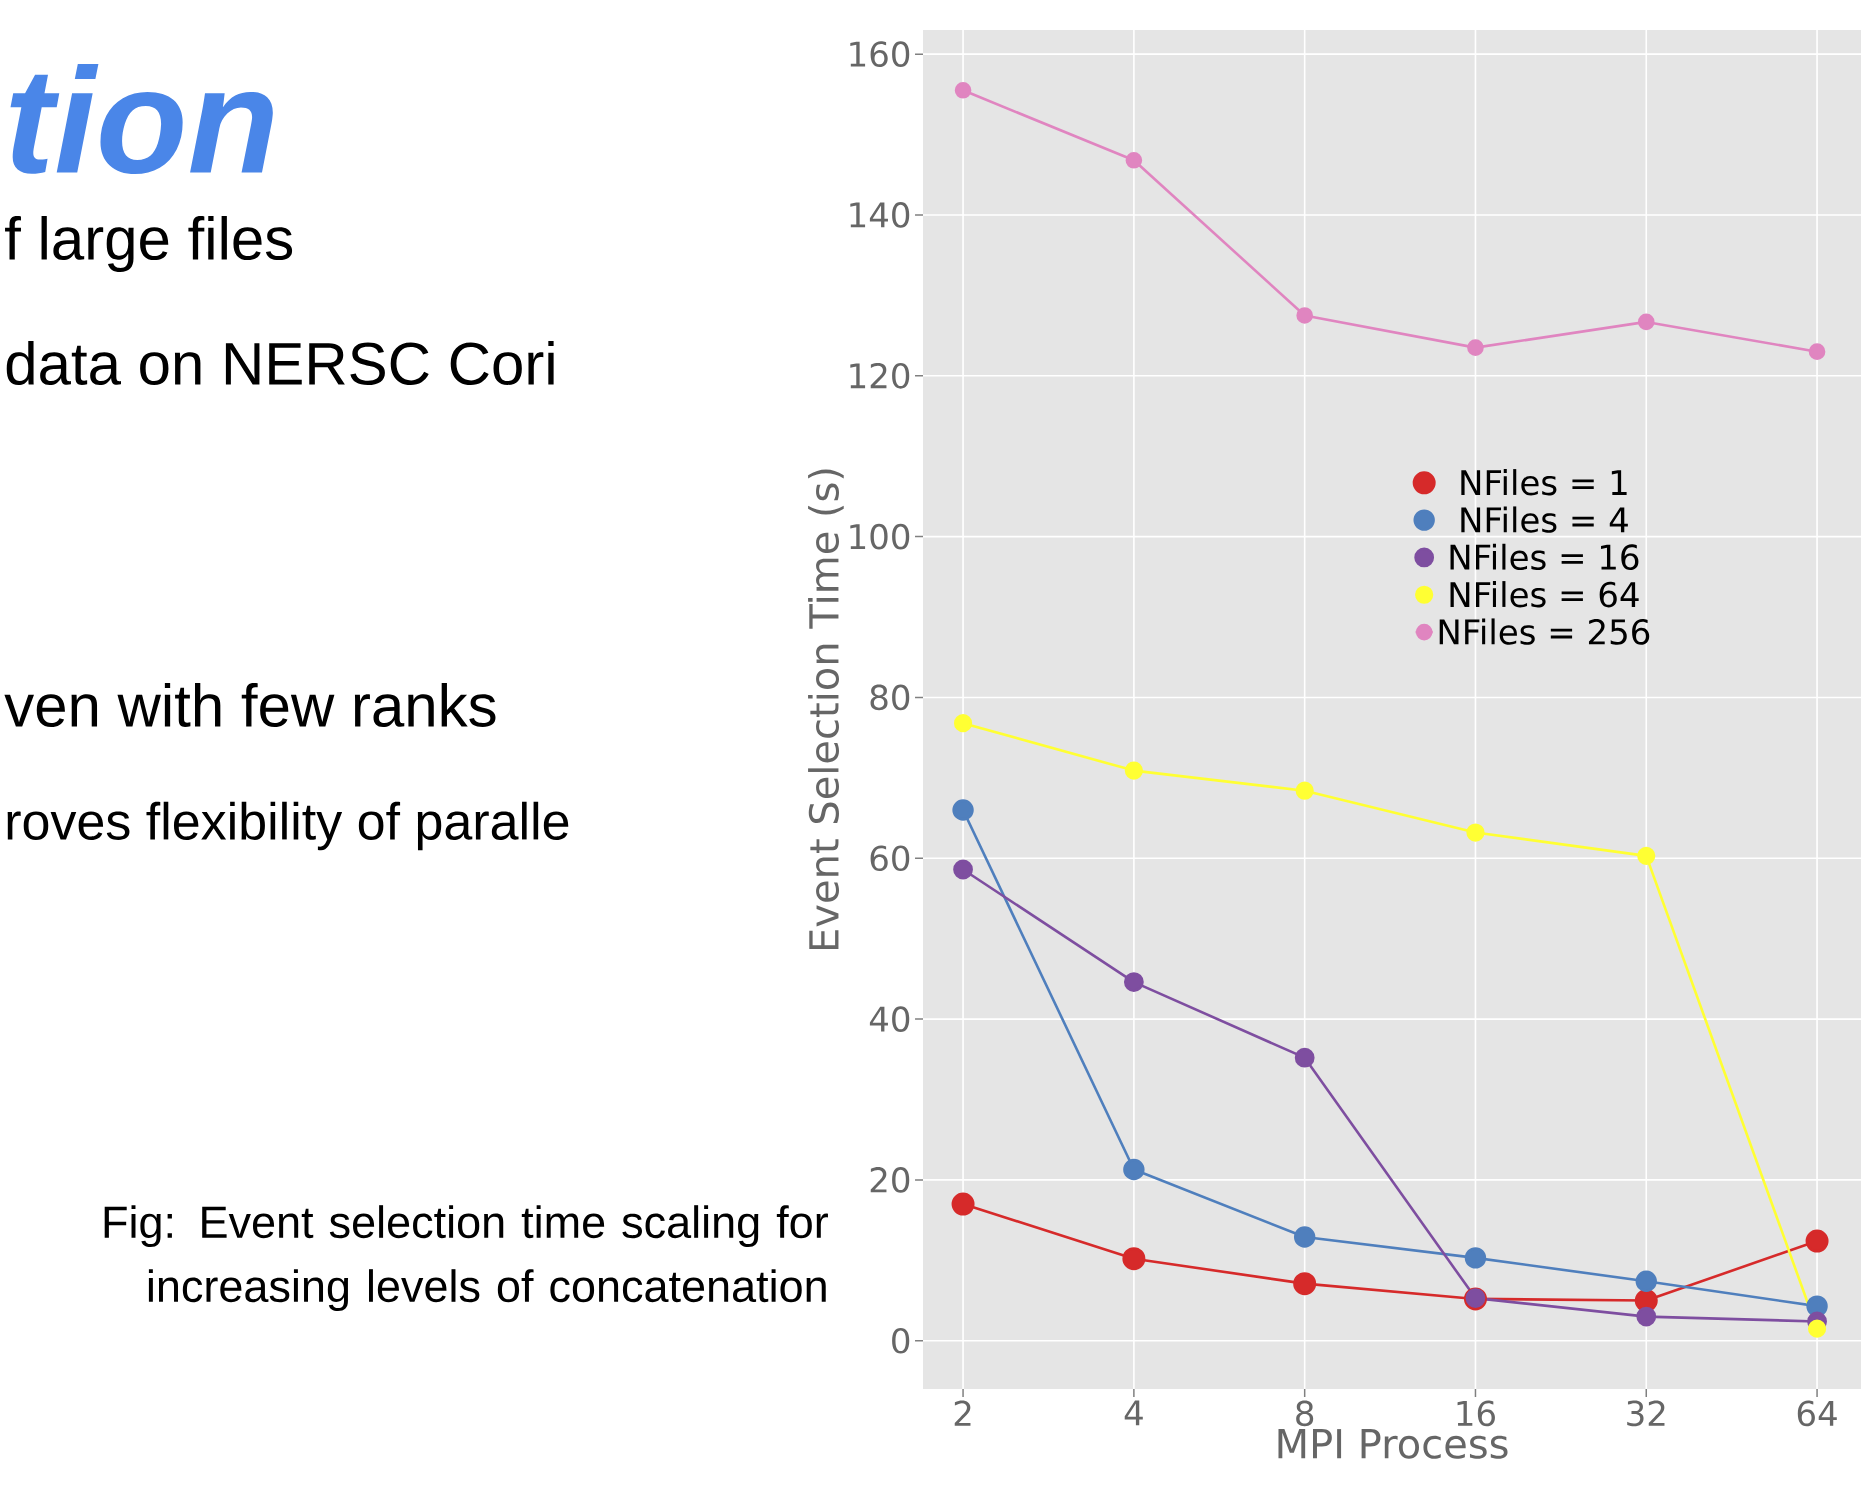  Describe the element at coordinates (1393, 1444) in the screenshot. I see `x-axis-title: MPI Process` at that location.